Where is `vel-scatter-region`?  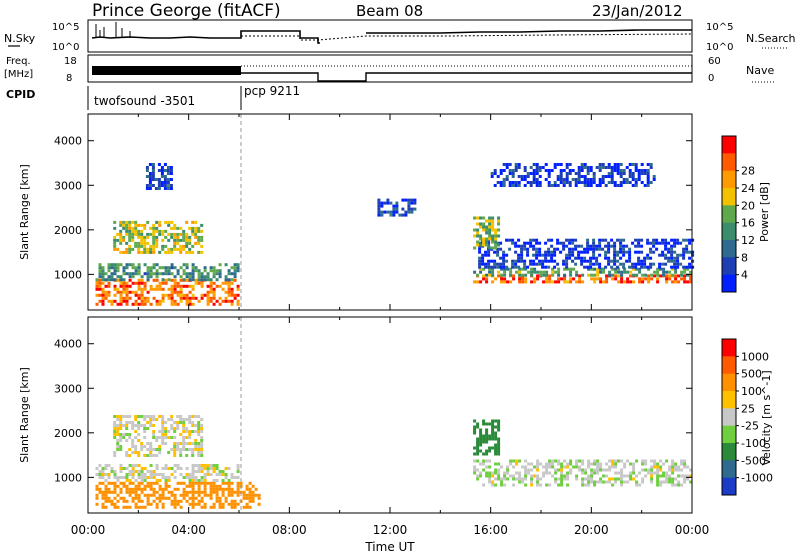 vel-scatter-region is located at coordinates (167, 473).